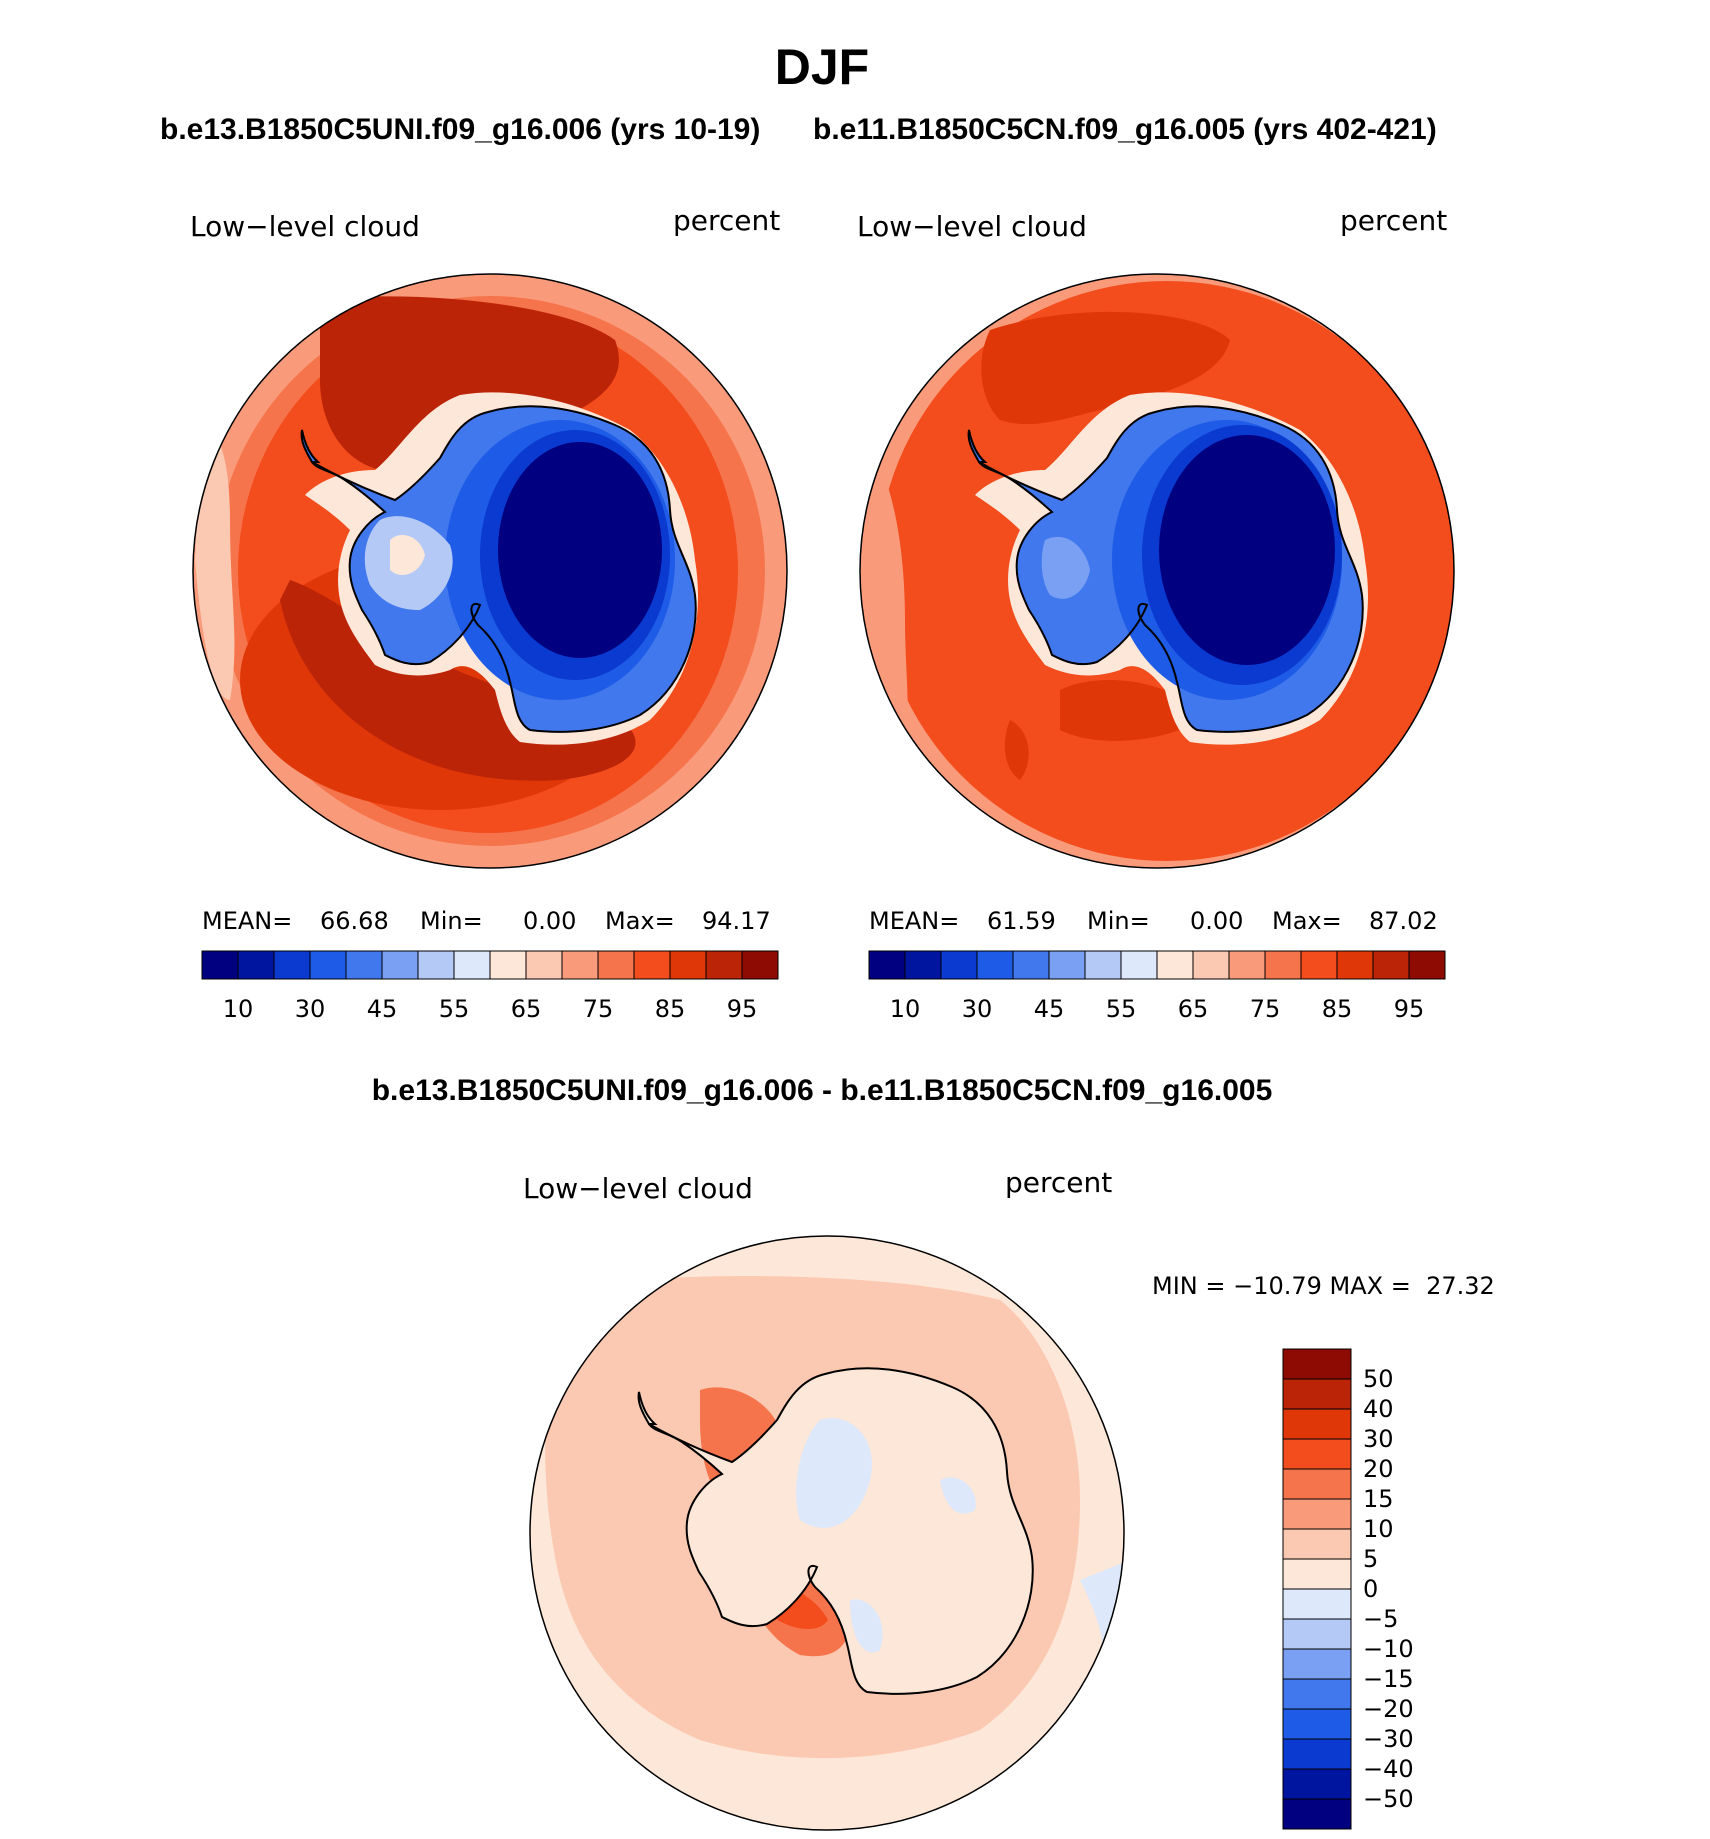  What do you see at coordinates (382, 1009) in the screenshot?
I see `panel-a-colorbar-tick-label: 45` at bounding box center [382, 1009].